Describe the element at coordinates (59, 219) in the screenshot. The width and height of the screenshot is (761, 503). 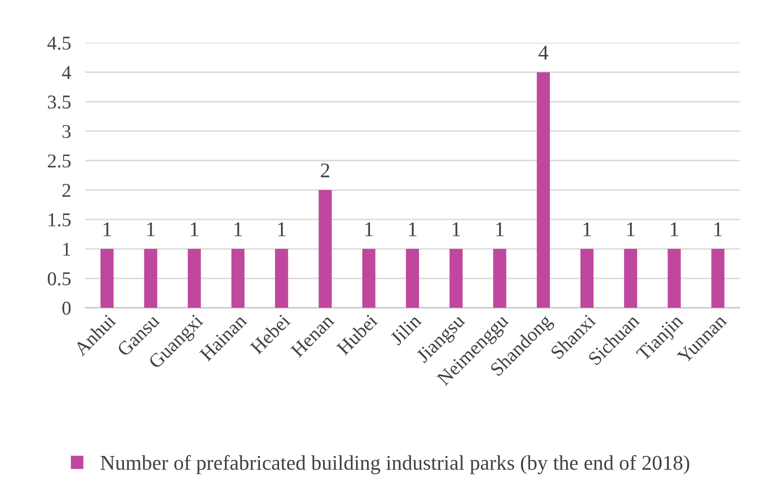
I see `y-tick-label: 1.5` at that location.